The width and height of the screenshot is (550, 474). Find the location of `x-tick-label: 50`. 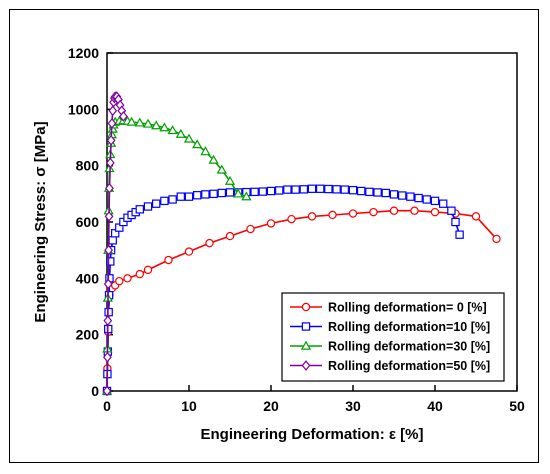

x-tick-label: 50 is located at coordinates (517, 406).